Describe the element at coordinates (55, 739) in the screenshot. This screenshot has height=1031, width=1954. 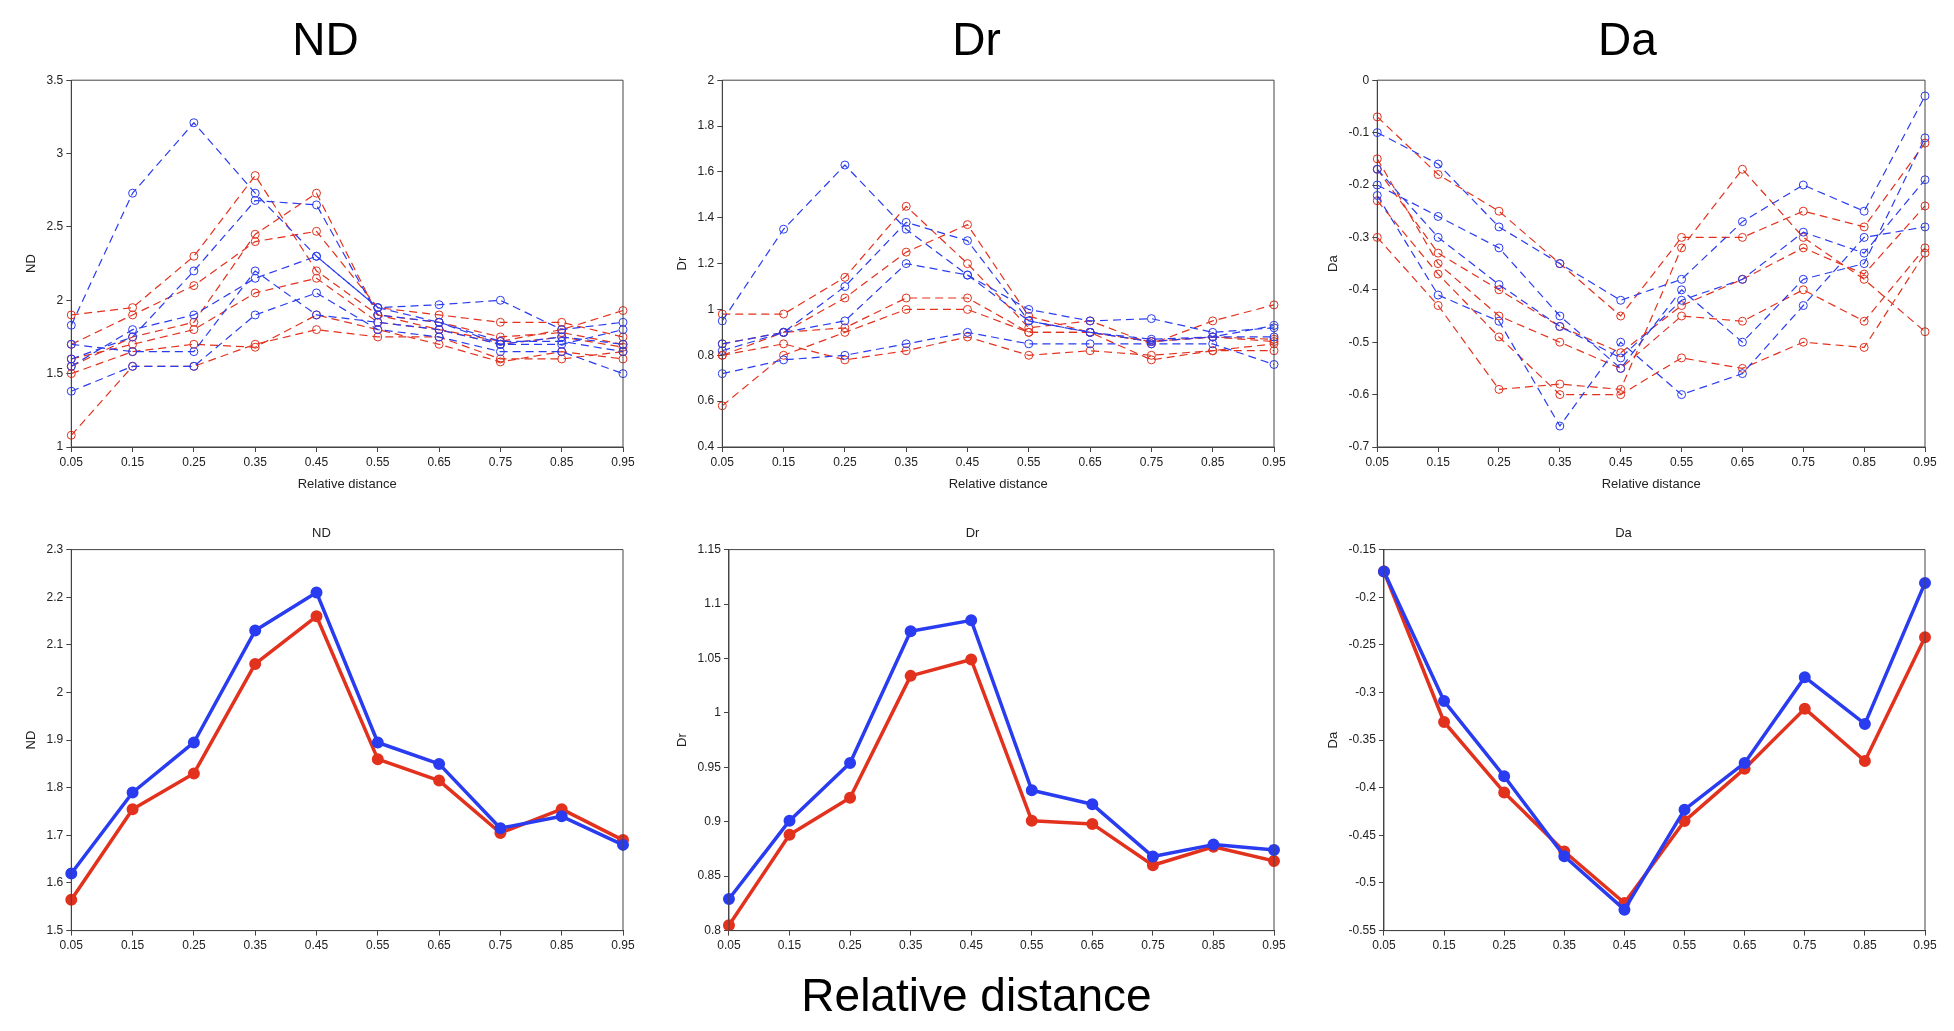
I see `y-tick-label: 1.9` at that location.